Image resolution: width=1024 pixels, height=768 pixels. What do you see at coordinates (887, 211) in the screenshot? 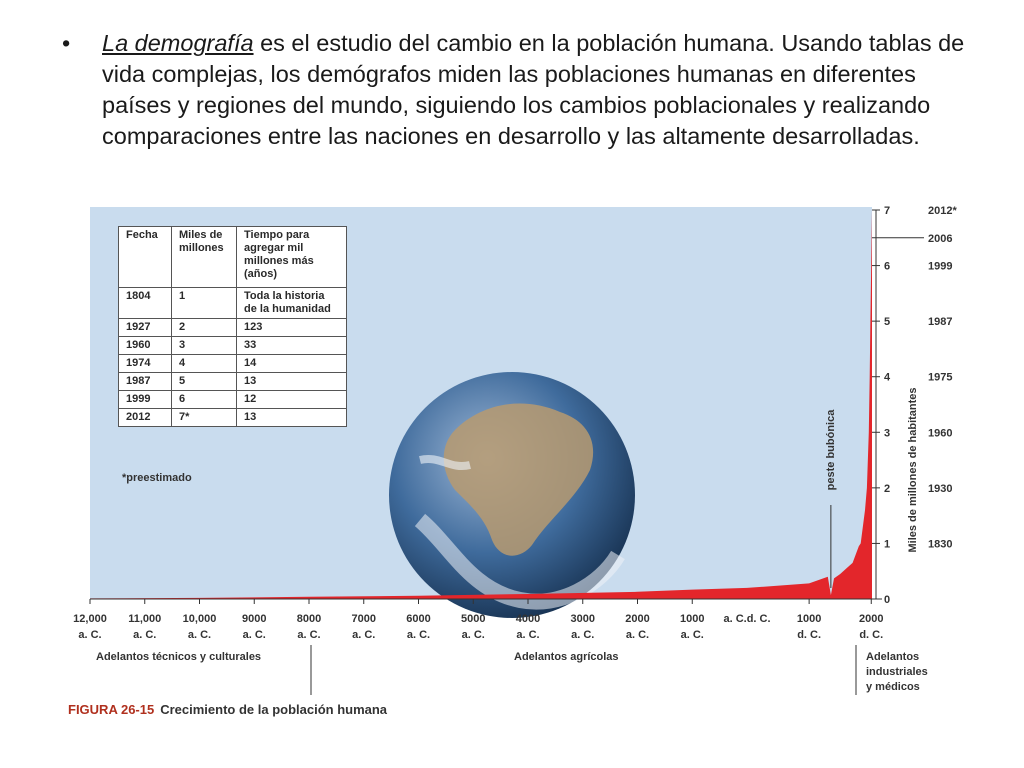
I see `y-tick-label: 7` at bounding box center [887, 211].